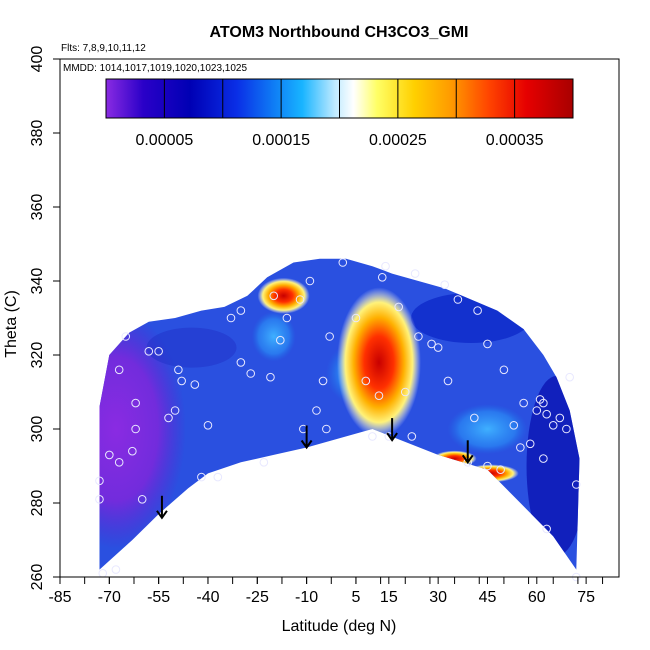 Image resolution: width=650 pixels, height=650 pixels. I want to click on x-axis: -85 -70 -55 -40 -25 -10 5 15 30 45 60 75, so click(326, 591).